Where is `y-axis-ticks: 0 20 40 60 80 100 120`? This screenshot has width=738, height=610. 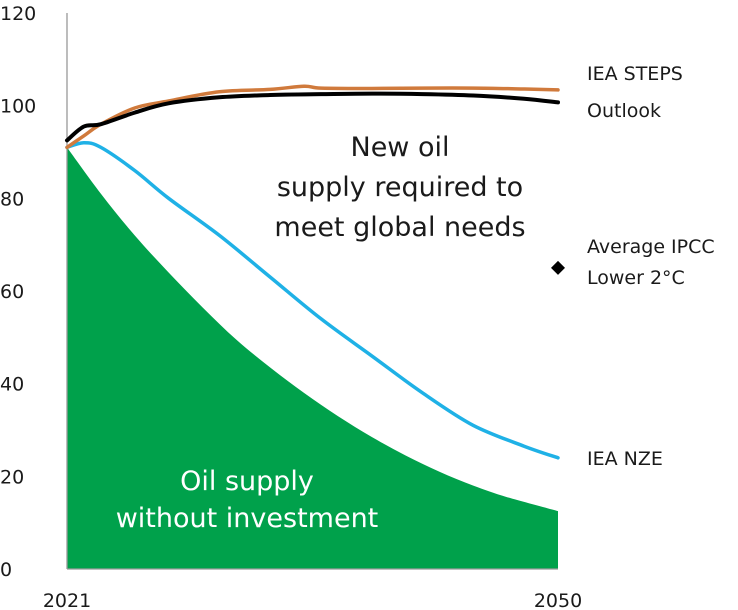 y-axis-ticks: 0 20 40 60 80 100 120 is located at coordinates (18, 292).